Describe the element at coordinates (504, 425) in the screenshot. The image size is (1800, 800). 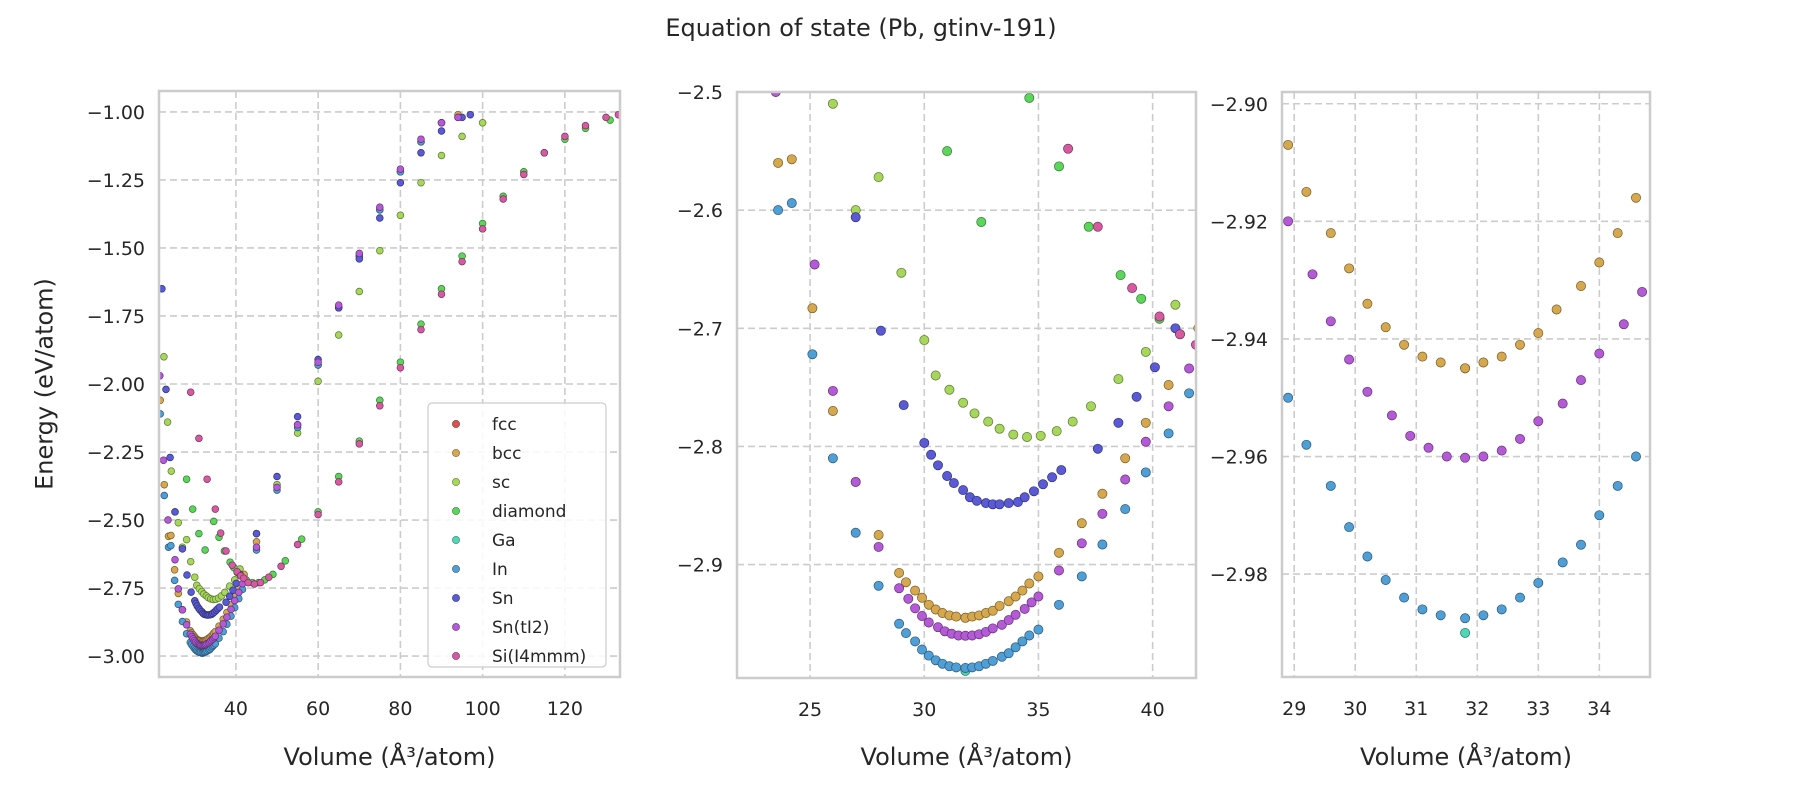
I see `legend-label: fcc` at that location.